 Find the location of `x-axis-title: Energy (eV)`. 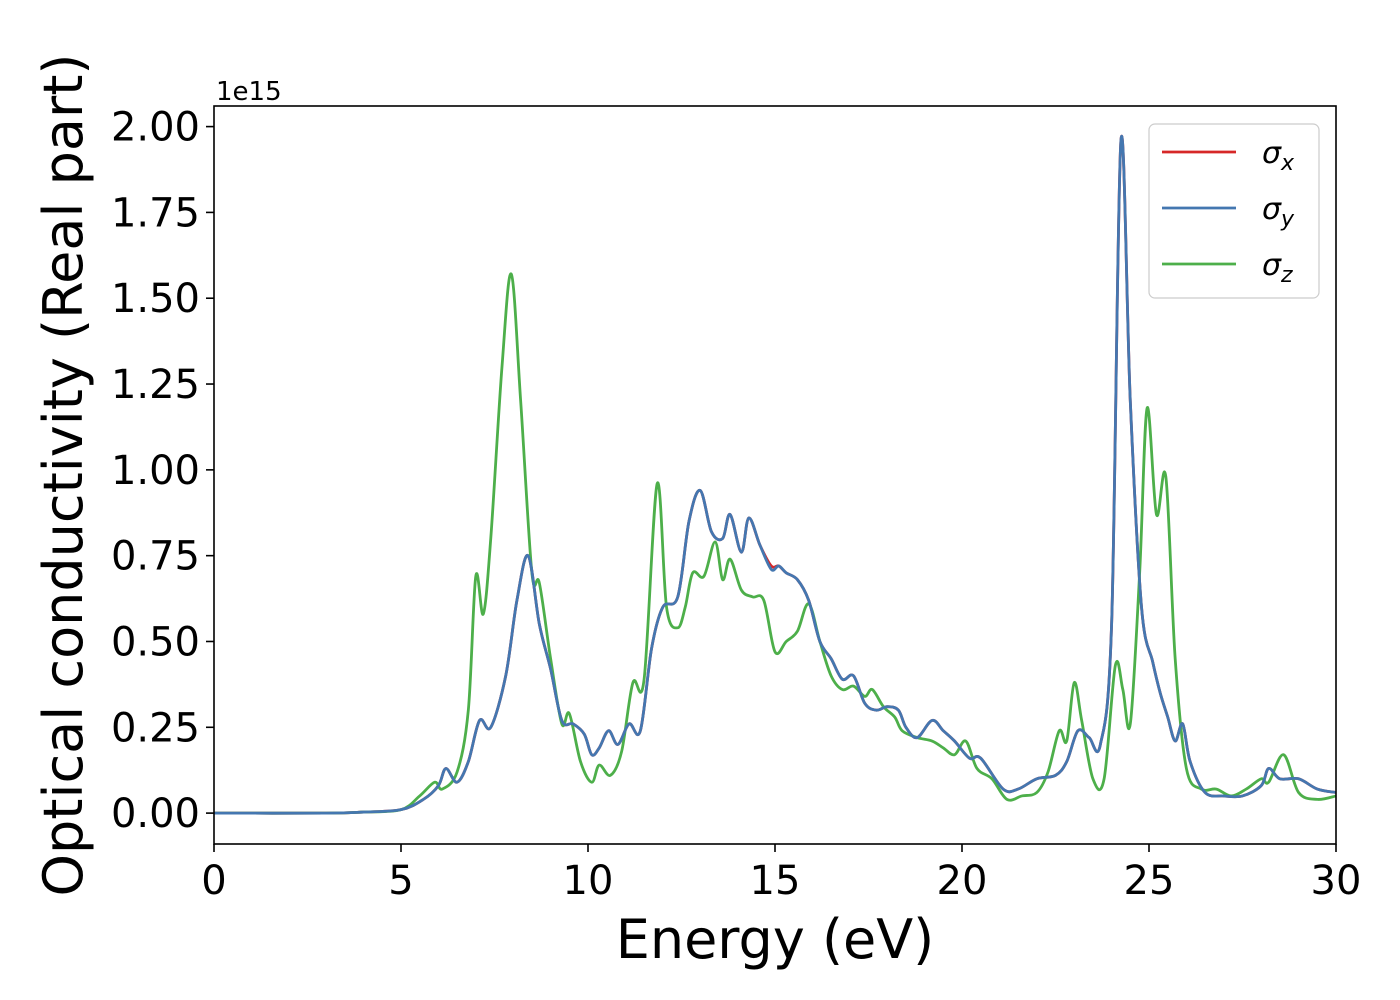

x-axis-title: Energy (eV) is located at coordinates (775, 939).